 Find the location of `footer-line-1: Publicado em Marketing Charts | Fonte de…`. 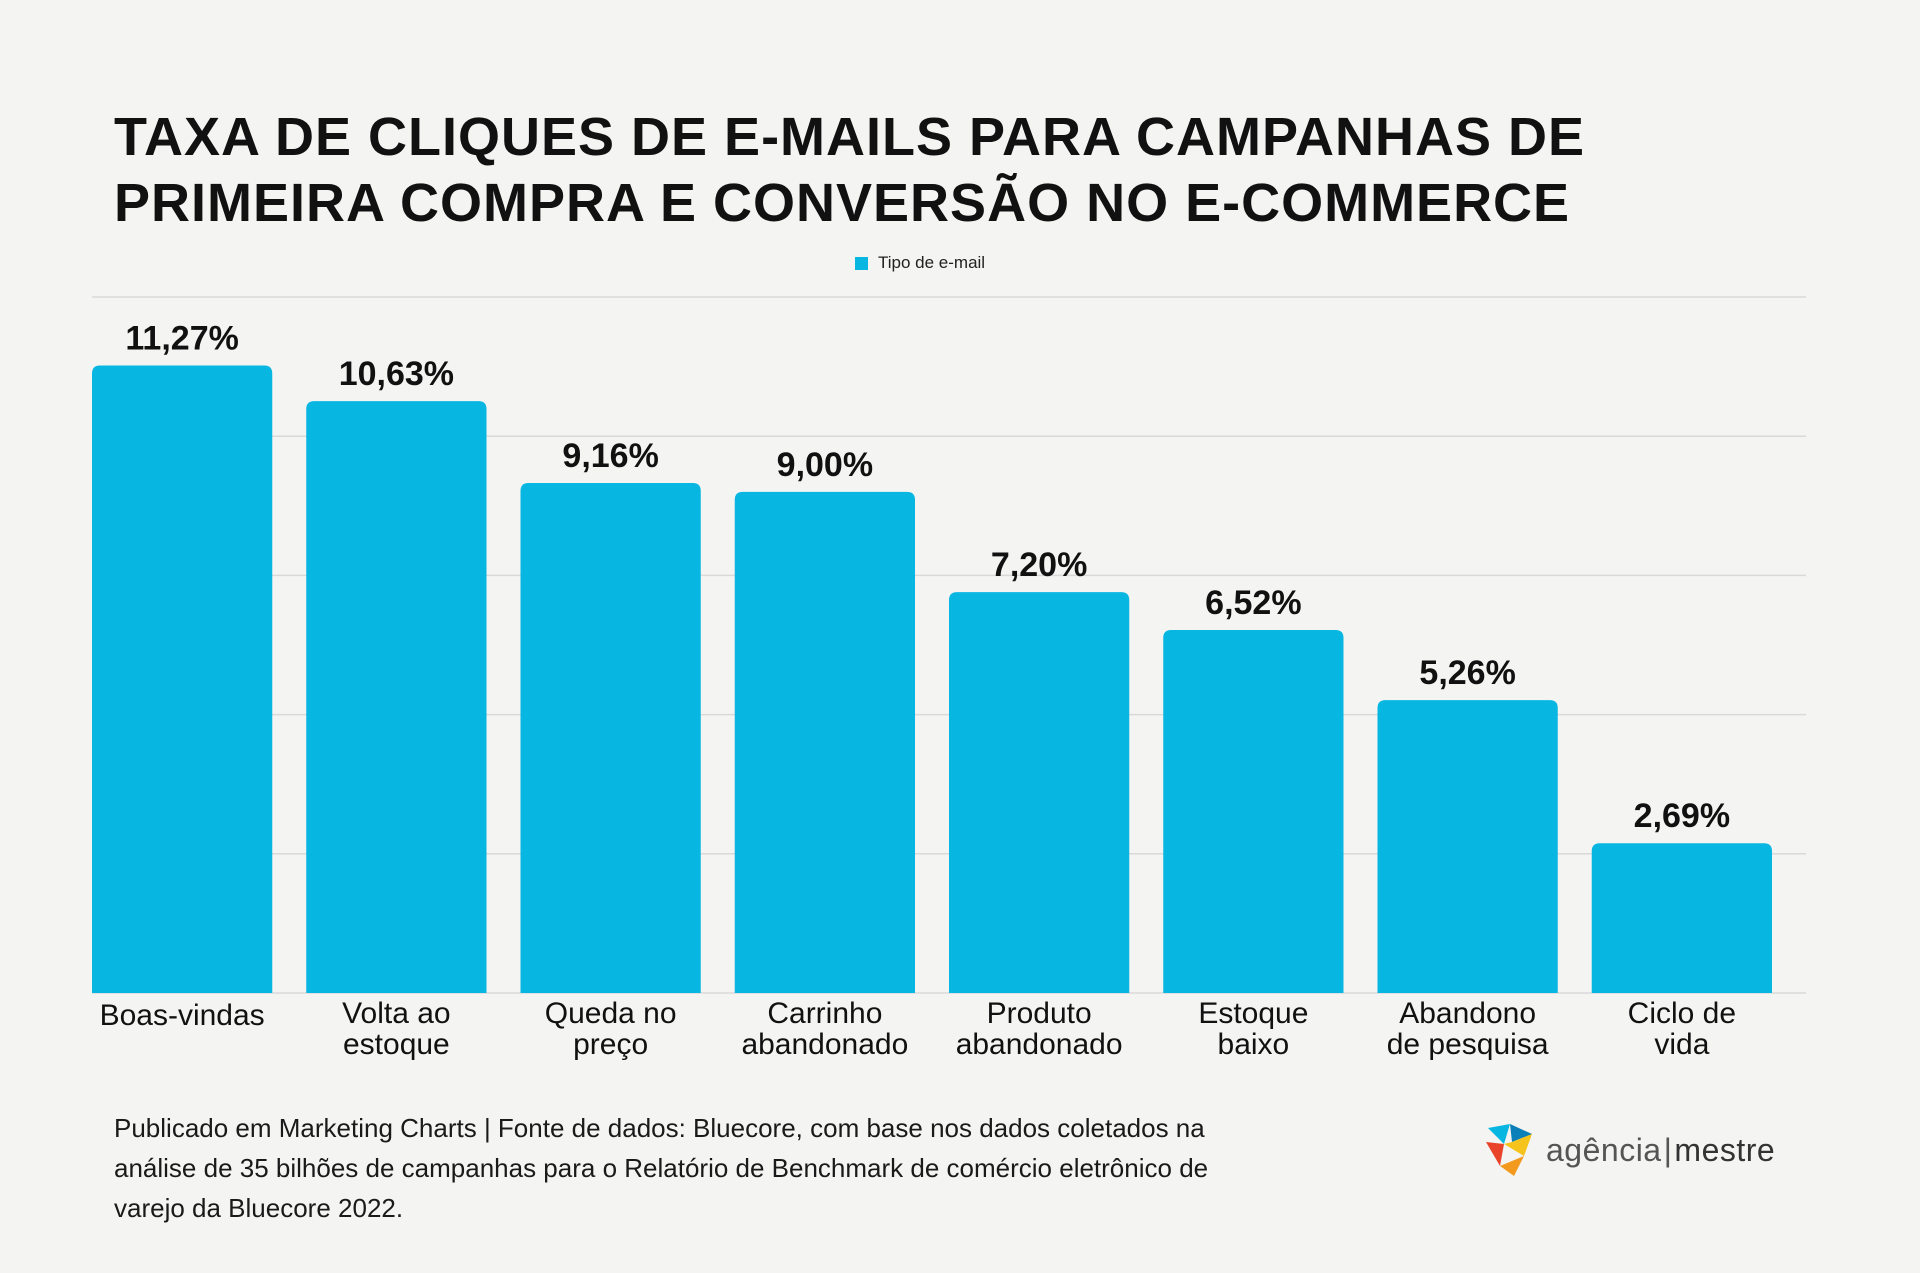

footer-line-1: Publicado em Marketing Charts | Fonte de… is located at coordinates (659, 1128).